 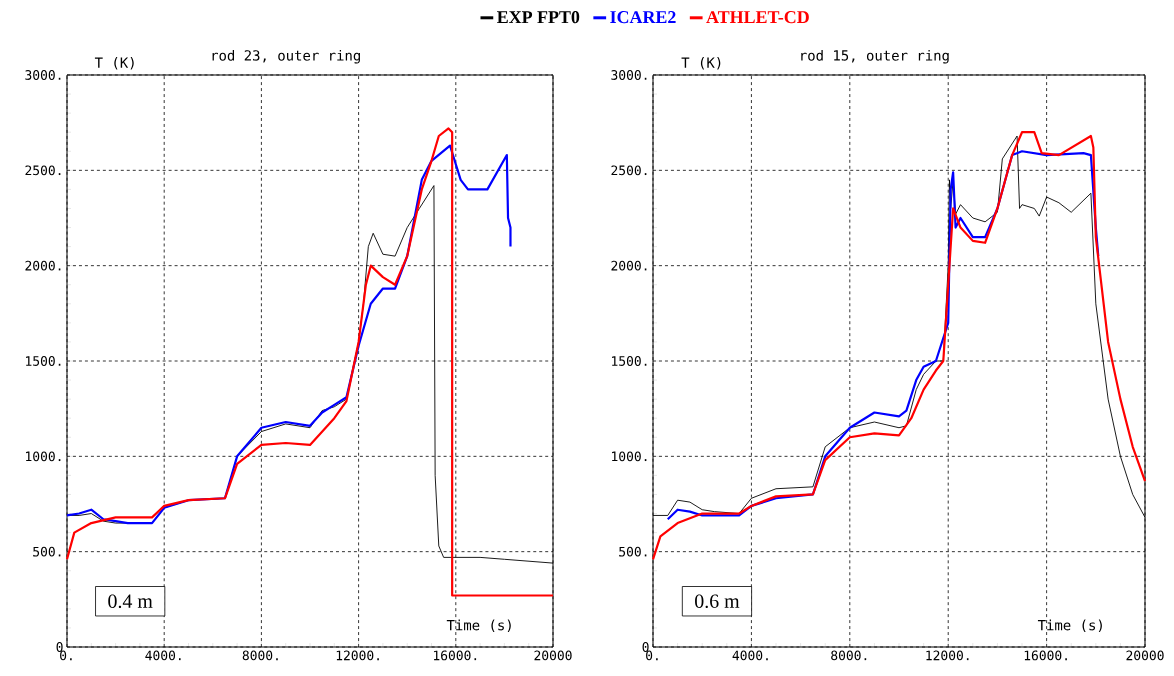 What do you see at coordinates (757, 17) in the screenshot?
I see `legend-label: ATHLET-CD` at bounding box center [757, 17].